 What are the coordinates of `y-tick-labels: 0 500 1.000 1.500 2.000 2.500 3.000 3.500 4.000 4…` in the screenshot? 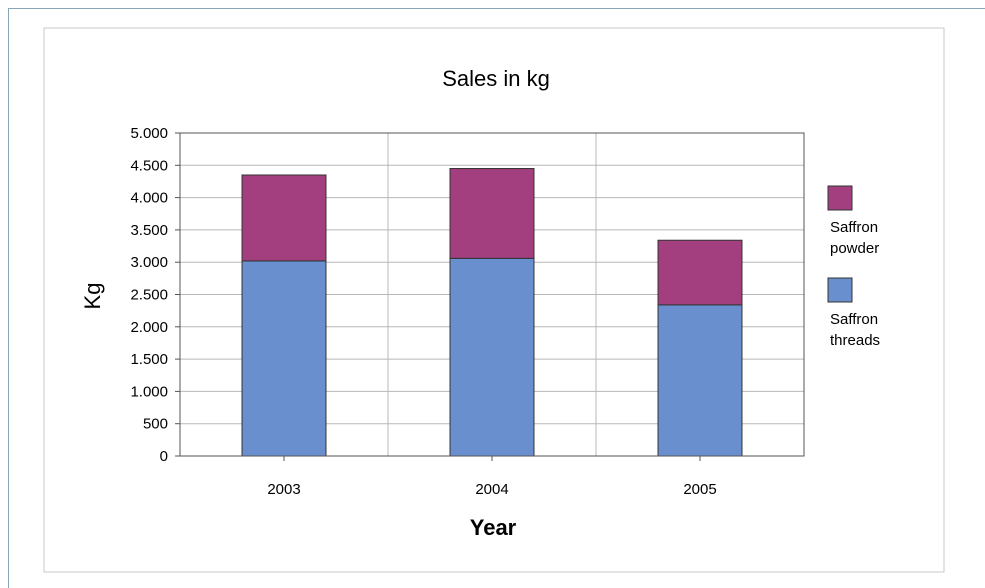 It's located at (149, 295).